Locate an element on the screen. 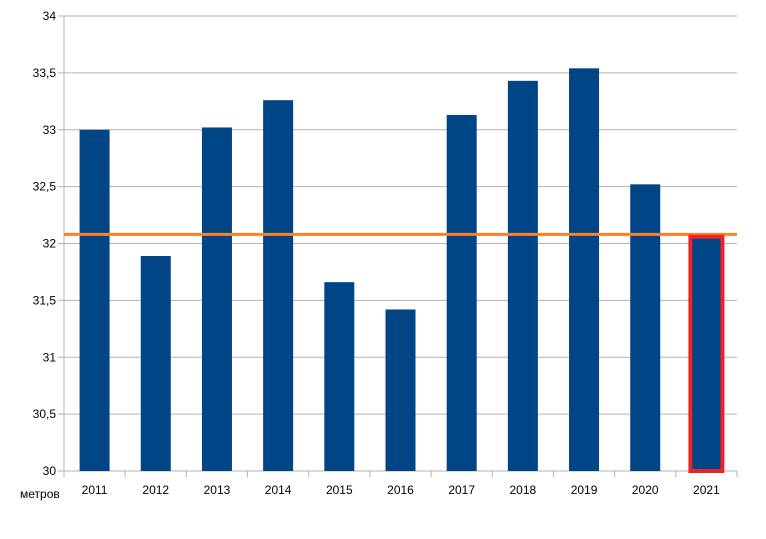  highlight-box is located at coordinates (706, 353).